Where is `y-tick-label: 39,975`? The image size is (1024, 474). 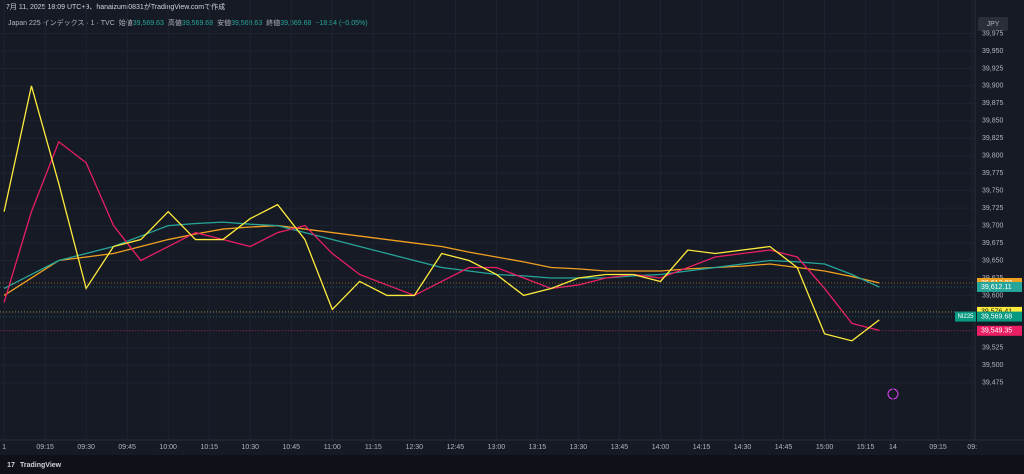
y-tick-label: 39,975 is located at coordinates (993, 33).